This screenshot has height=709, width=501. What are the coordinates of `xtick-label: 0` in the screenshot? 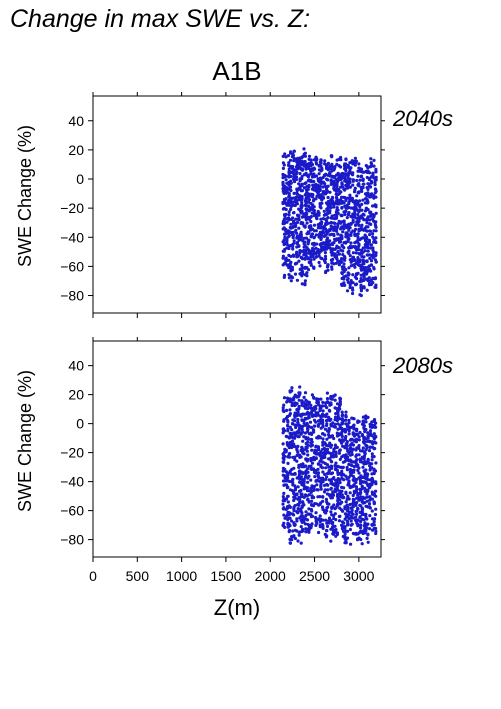 It's located at (93, 576).